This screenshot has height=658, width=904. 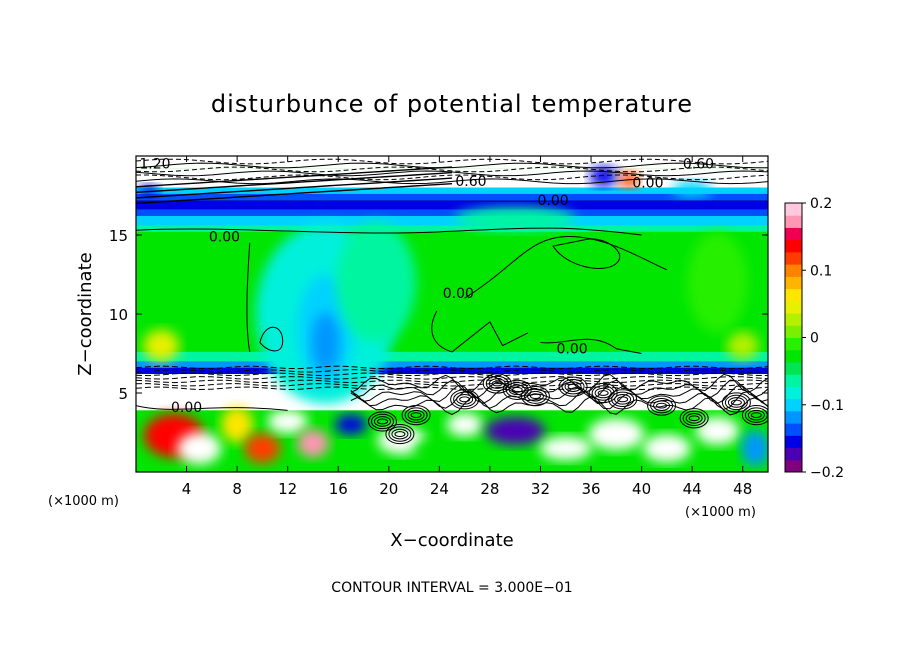 What do you see at coordinates (154, 165) in the screenshot?
I see `contour-label: 1.20` at bounding box center [154, 165].